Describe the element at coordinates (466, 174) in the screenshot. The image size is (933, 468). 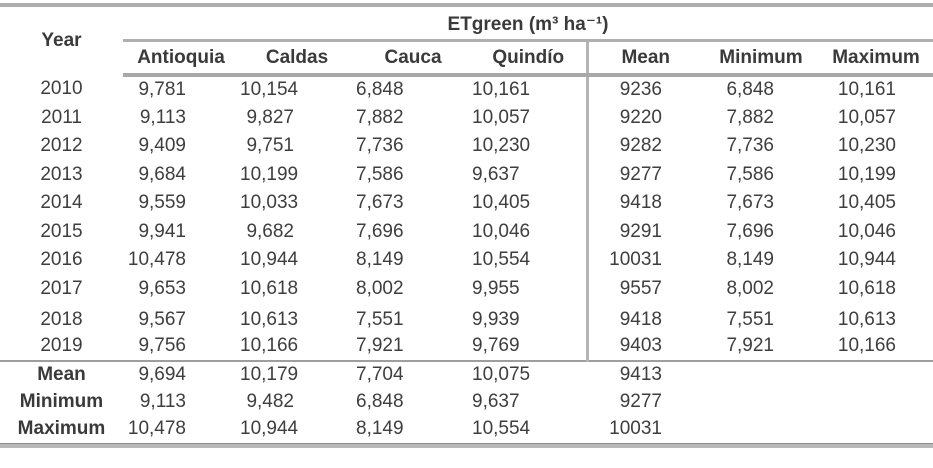
I see `table-row: 2013 9,684 10,199 7,586 9,637 9277 7,586 10,199` at that location.